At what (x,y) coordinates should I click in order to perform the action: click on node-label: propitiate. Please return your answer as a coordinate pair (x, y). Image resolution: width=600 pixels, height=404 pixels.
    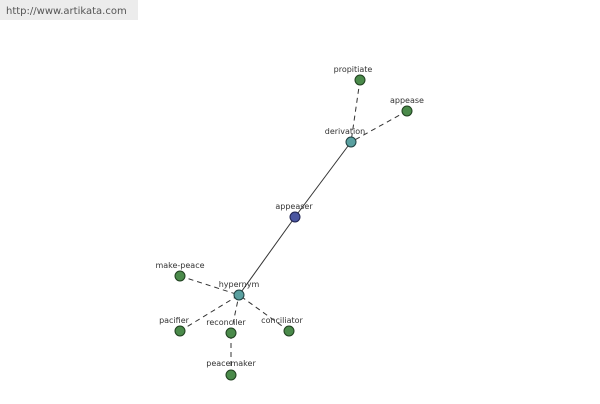
    Looking at the image, I should click on (353, 69).